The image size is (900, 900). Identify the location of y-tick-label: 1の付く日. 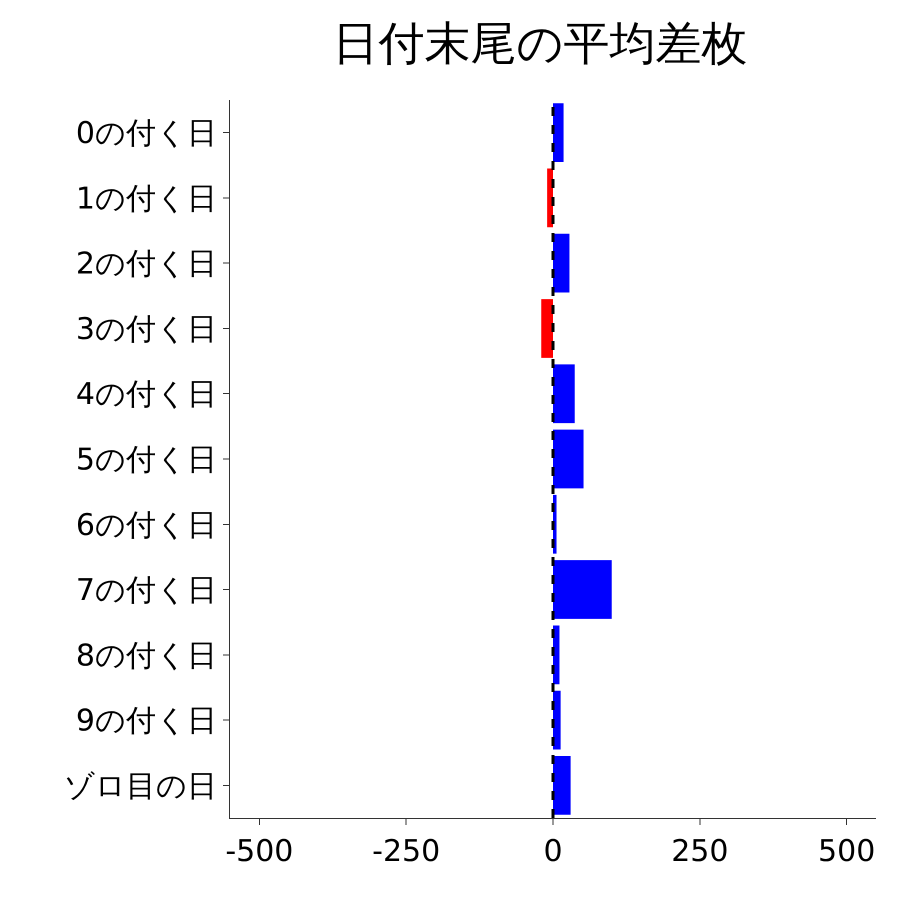
(146, 198).